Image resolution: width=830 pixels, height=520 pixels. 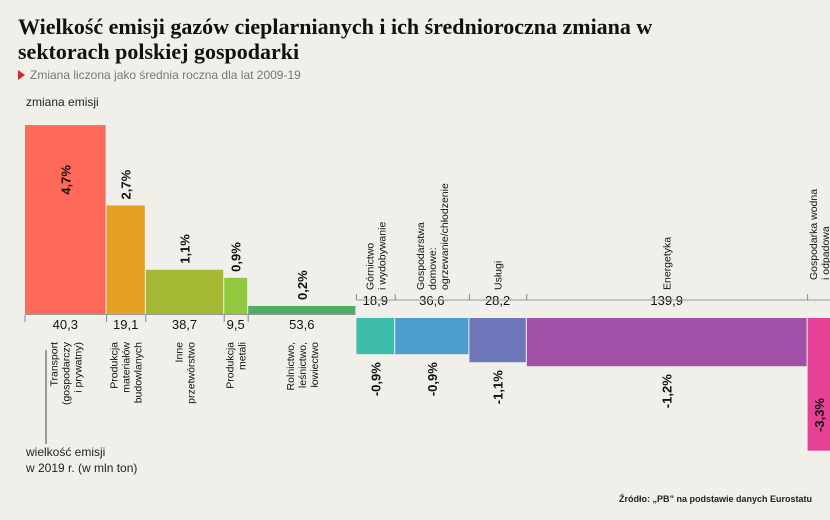 I want to click on change-label: -1,2%, so click(x=667, y=391).